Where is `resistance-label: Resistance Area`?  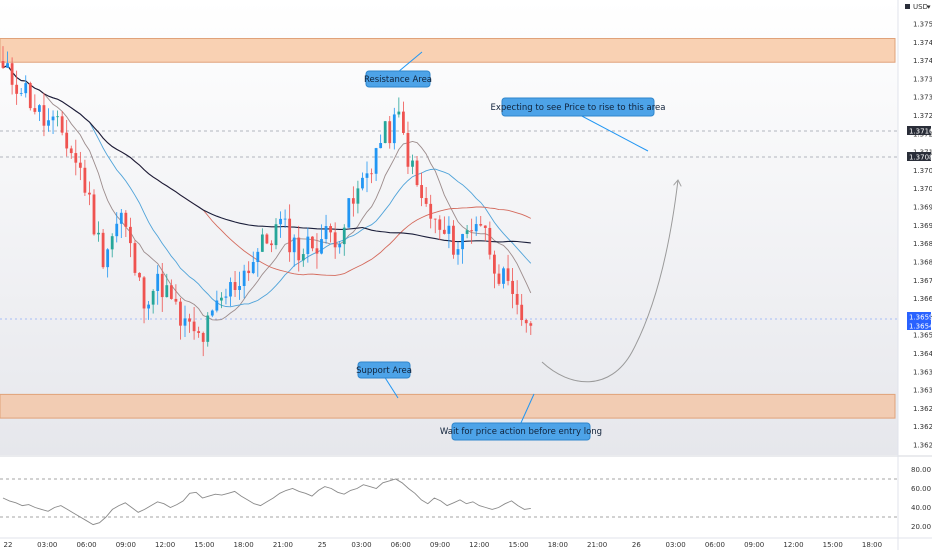 resistance-label: Resistance Area is located at coordinates (398, 80).